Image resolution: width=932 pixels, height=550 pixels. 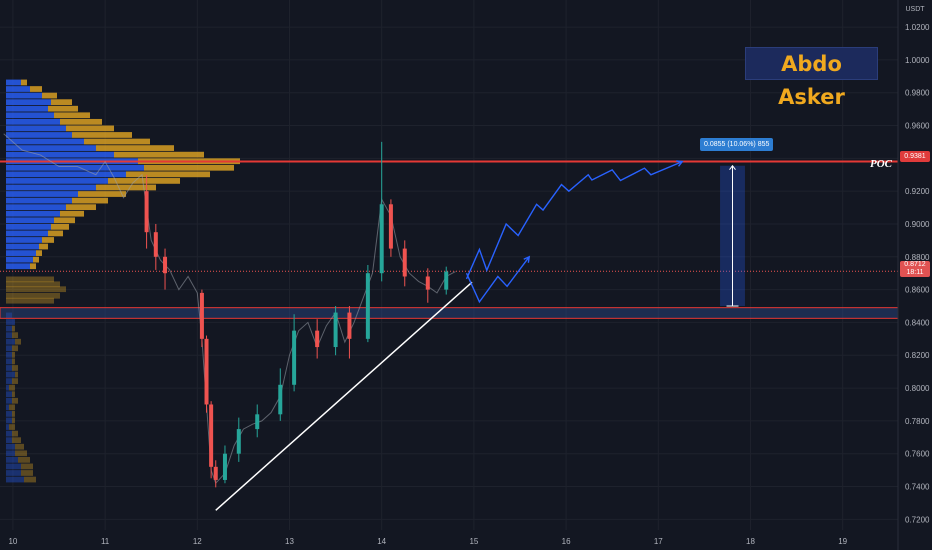 I want to click on x-tick-label: 12, so click(x=197, y=541).